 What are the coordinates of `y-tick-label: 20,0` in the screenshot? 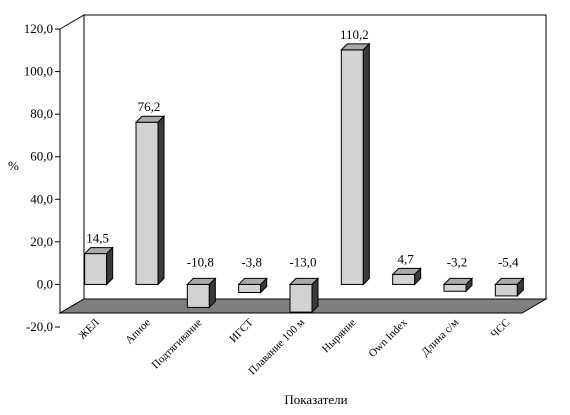 It's located at (41, 241).